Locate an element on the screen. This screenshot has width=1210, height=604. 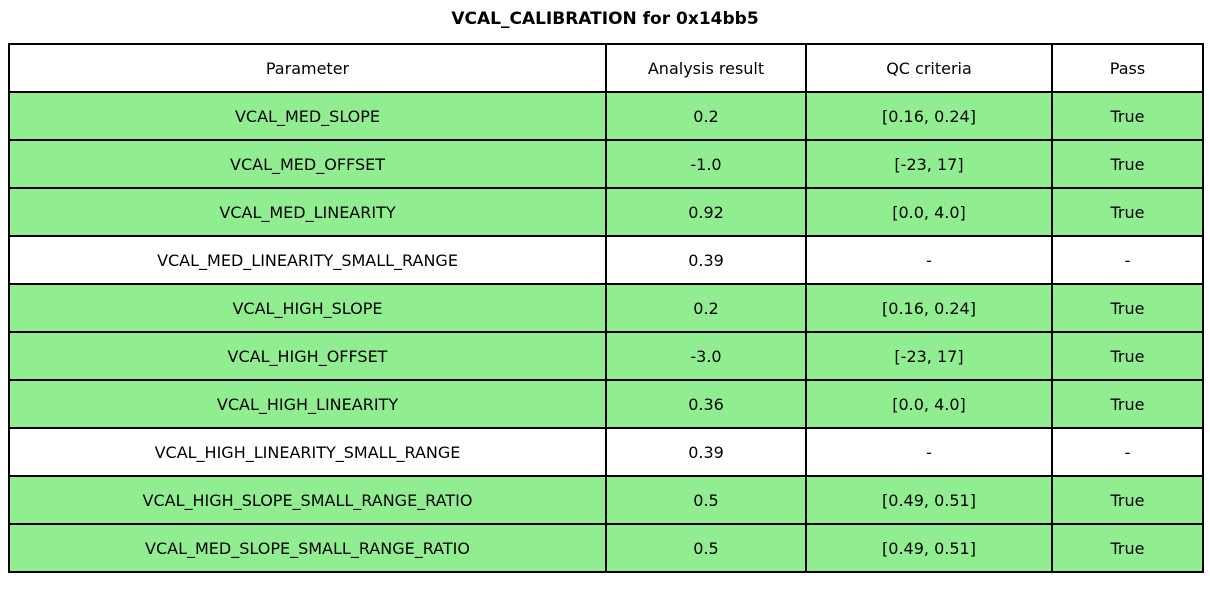
parameter-cell: VCAL_HIGH_LINEARITY_SMALL_RANGE is located at coordinates (307, 452).